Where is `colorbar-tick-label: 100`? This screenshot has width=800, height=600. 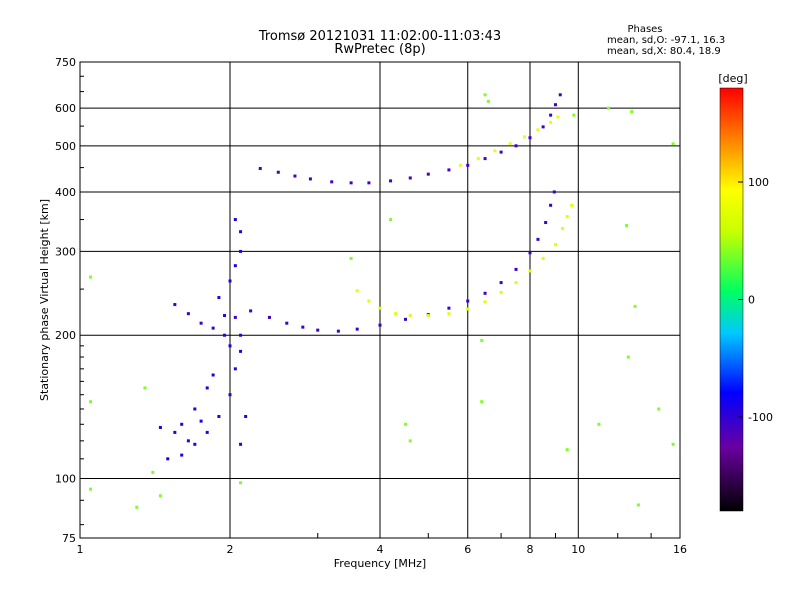
colorbar-tick-label: 100 is located at coordinates (758, 182).